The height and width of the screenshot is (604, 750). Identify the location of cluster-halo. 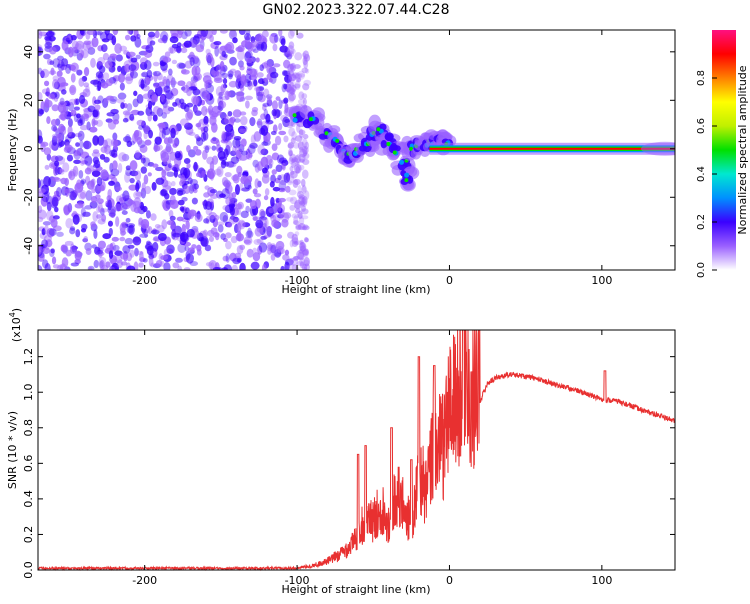
(375, 122).